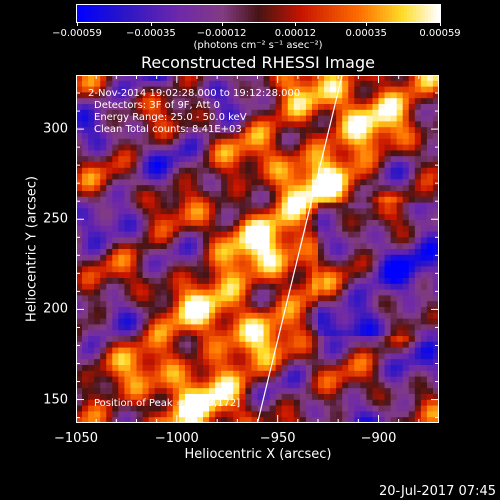 The image size is (500, 500). I want to click on solar-limb-line, so click(299, 249).